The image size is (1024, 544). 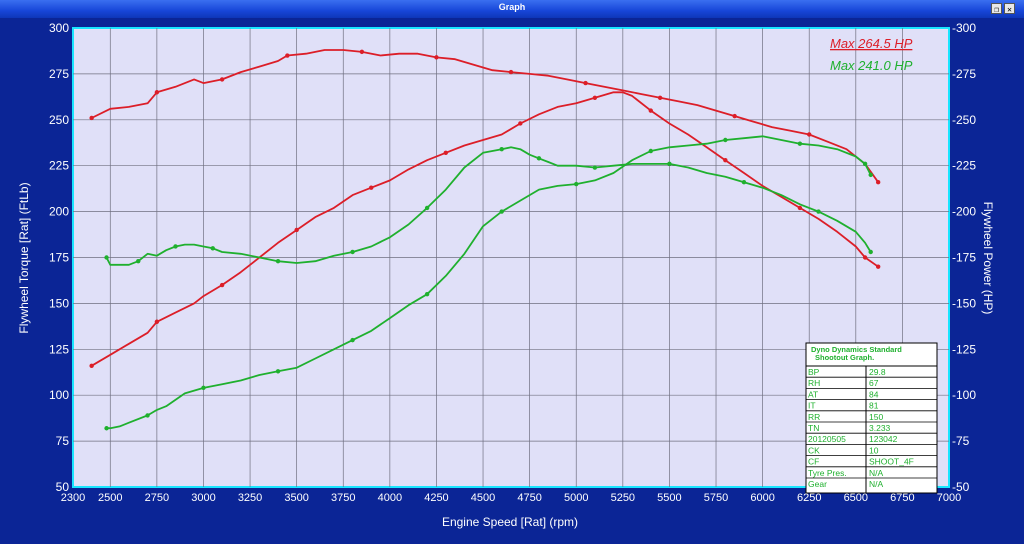 What do you see at coordinates (988, 258) in the screenshot?
I see `y-right-axis-label: Flywheel Power (HP)` at bounding box center [988, 258].